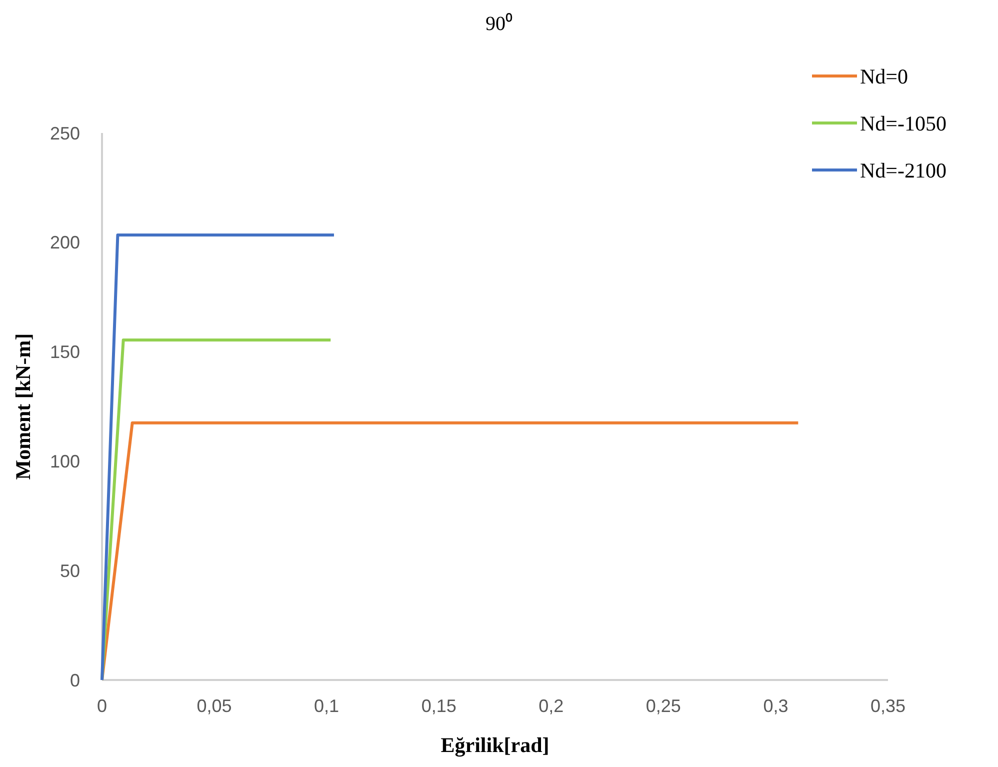 Image resolution: width=998 pixels, height=767 pixels. Describe the element at coordinates (327, 706) in the screenshot. I see `x-tick-label: 0,1` at that location.